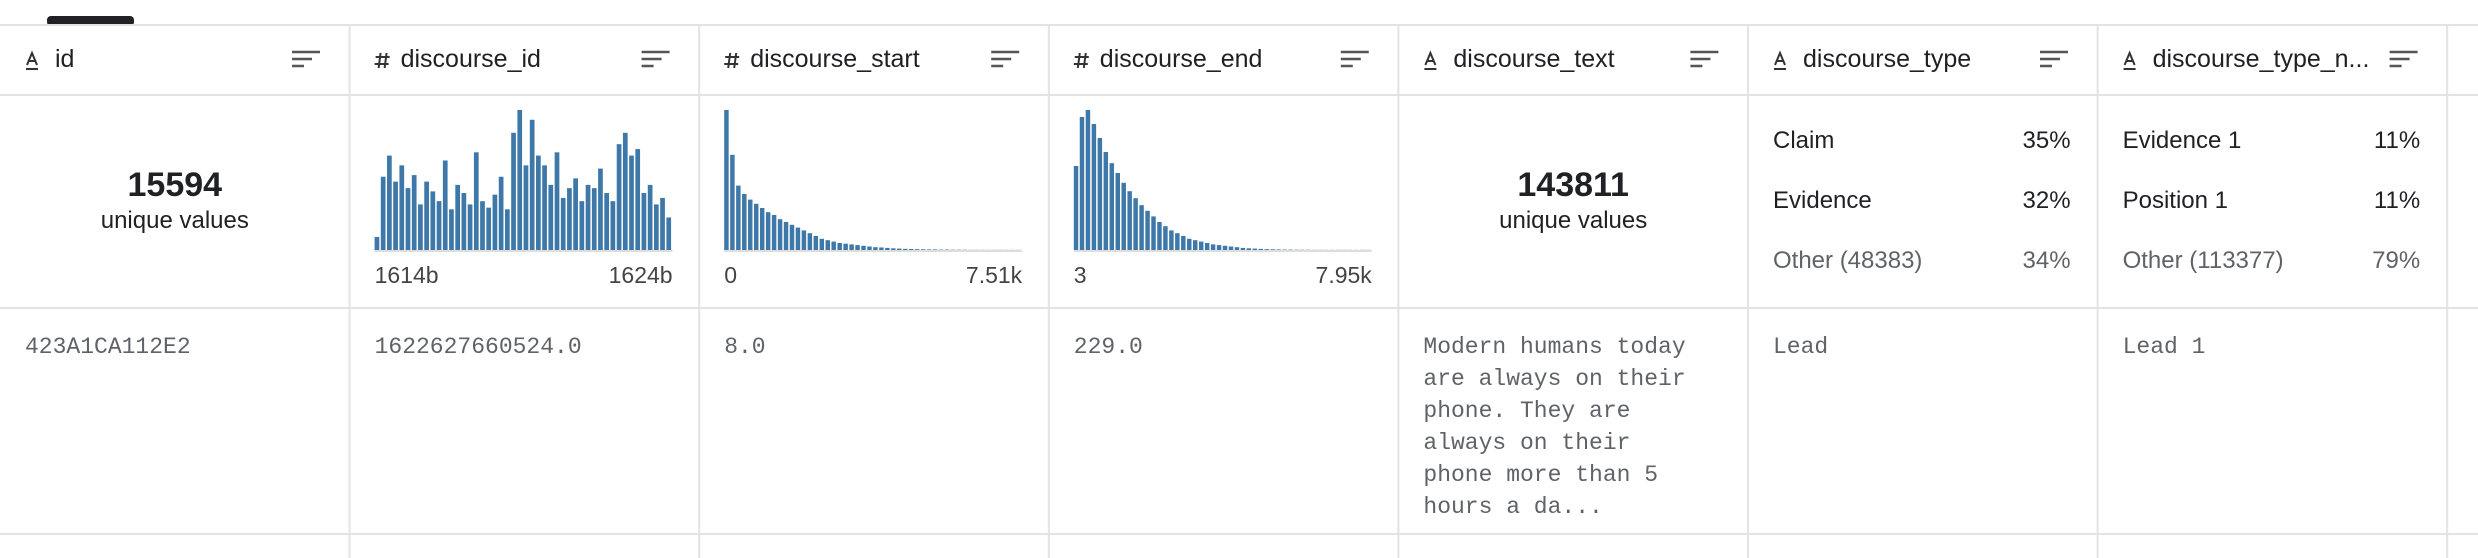 The height and width of the screenshot is (558, 2478). I want to click on cell-value: 1622627660524.0, so click(478, 347).